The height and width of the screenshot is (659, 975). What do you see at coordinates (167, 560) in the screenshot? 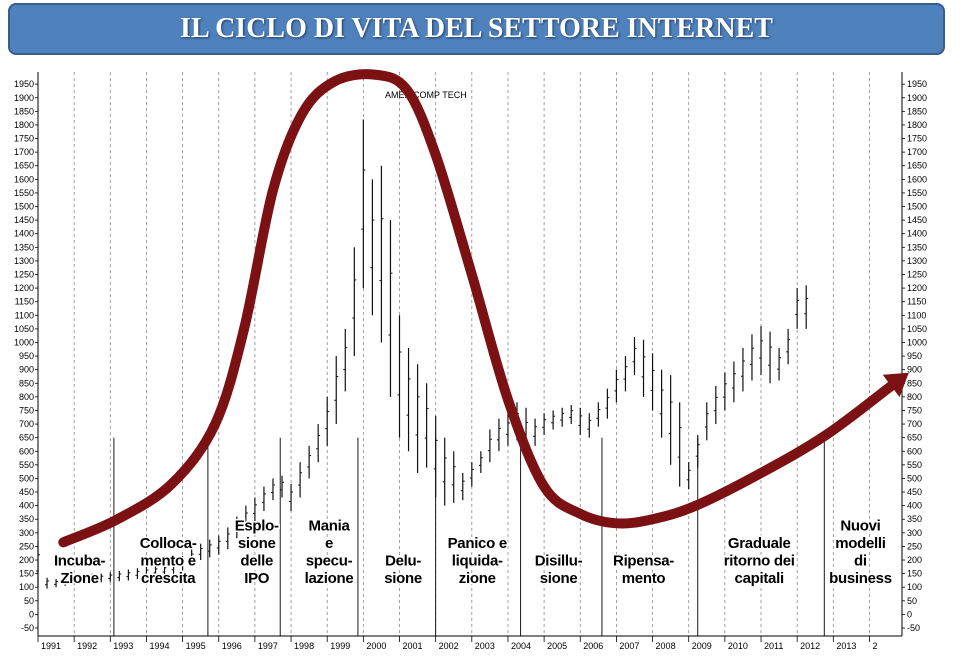
I see `phase-label-line: mento e` at bounding box center [167, 560].